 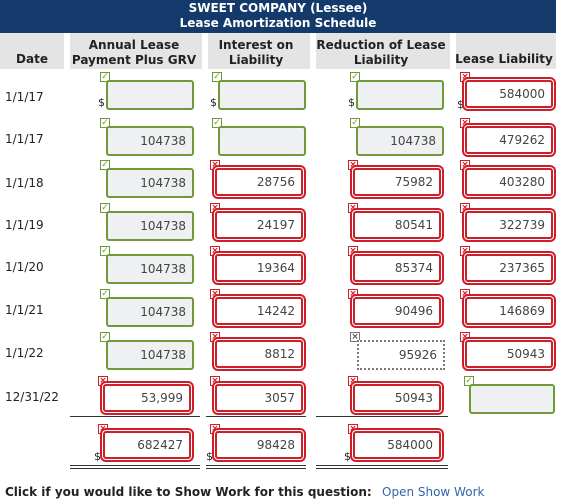 What do you see at coordinates (259, 182) in the screenshot?
I see `interest-input: 28756` at bounding box center [259, 182].